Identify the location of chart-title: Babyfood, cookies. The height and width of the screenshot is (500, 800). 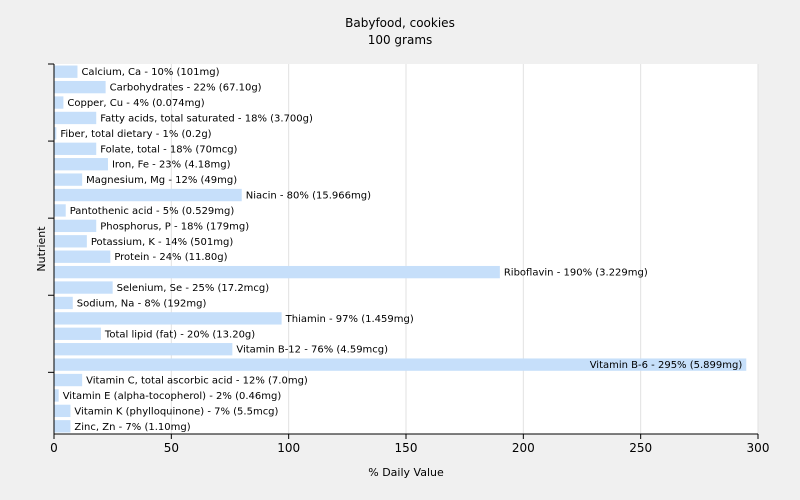
(400, 23).